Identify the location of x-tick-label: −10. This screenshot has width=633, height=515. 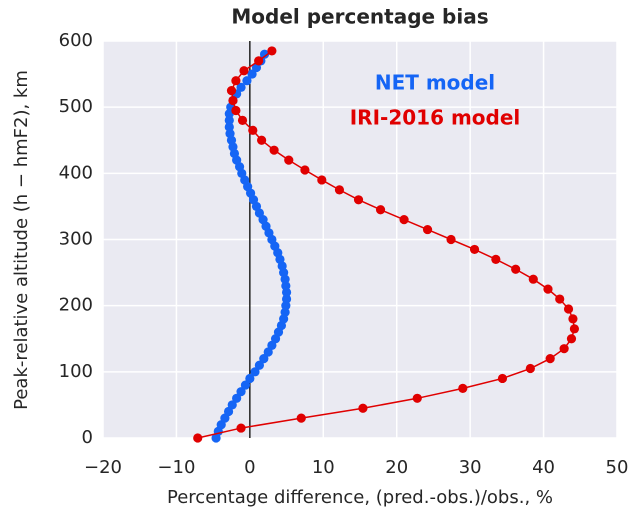
(176, 467).